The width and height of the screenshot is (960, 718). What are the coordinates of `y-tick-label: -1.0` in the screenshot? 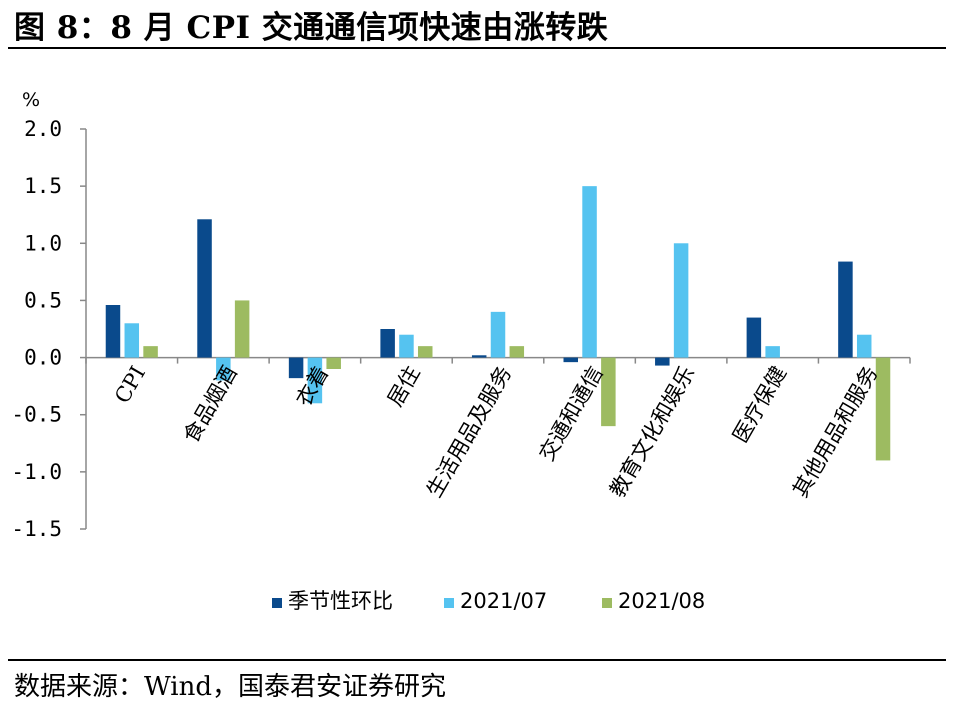 It's located at (36, 472).